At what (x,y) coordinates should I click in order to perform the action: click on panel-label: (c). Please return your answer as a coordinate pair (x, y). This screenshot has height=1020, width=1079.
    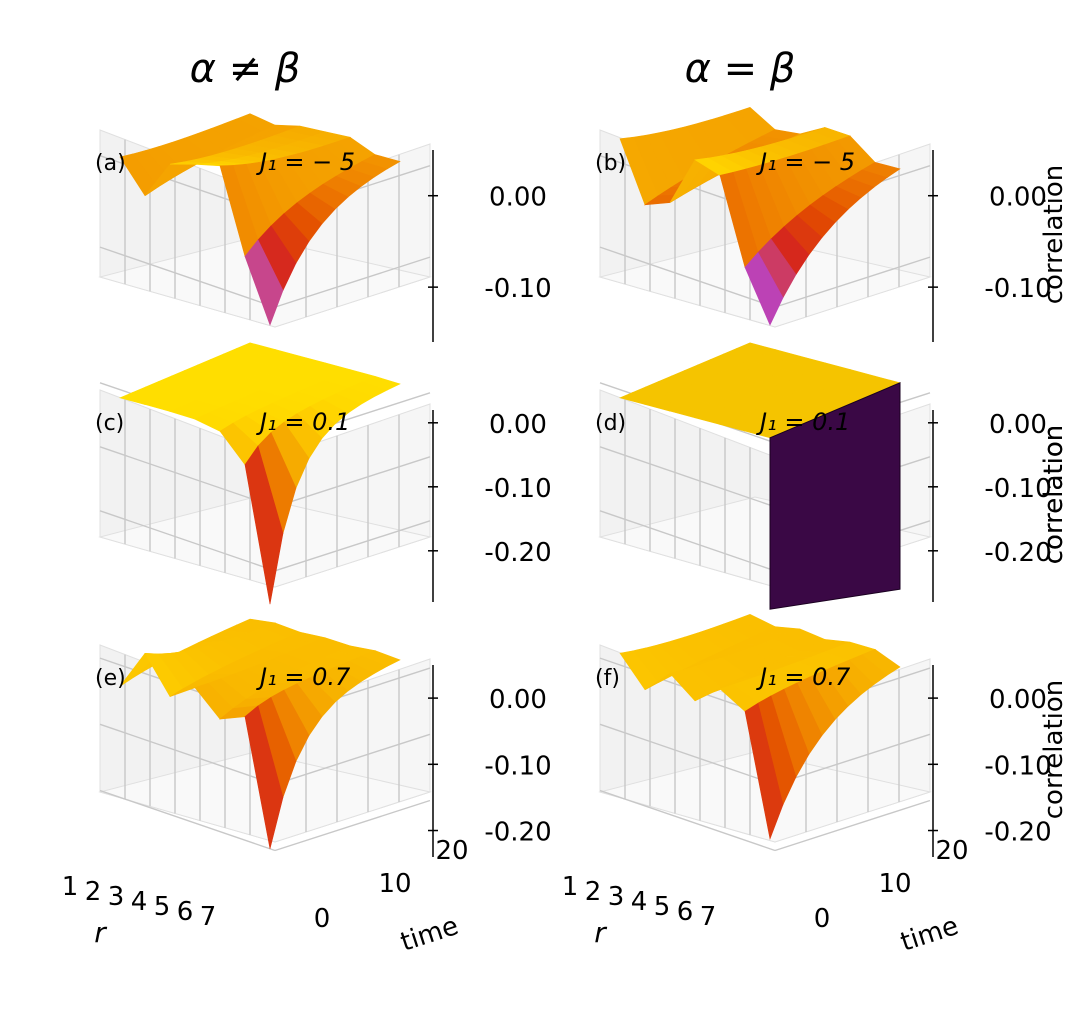
    Looking at the image, I should click on (109, 423).